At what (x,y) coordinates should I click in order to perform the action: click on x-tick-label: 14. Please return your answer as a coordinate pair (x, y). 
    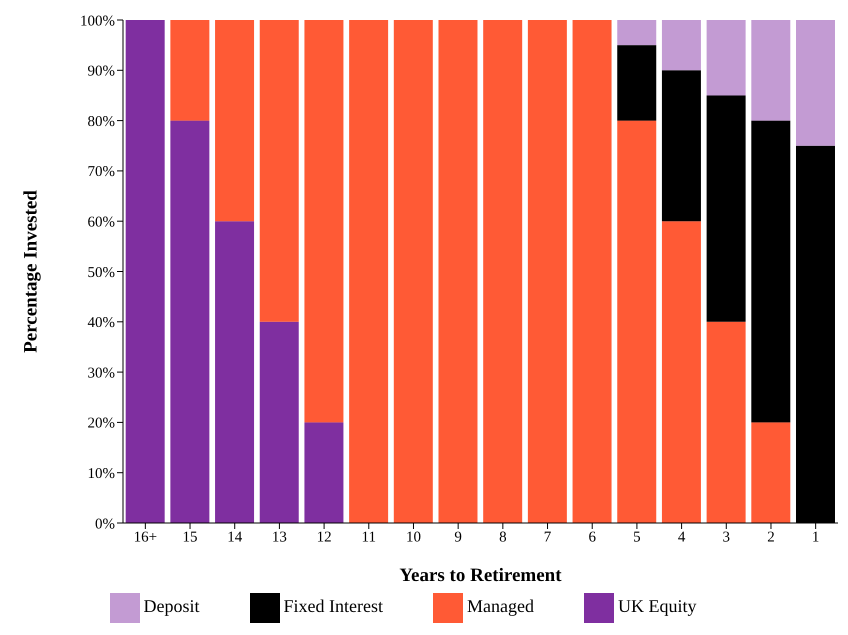
    Looking at the image, I should click on (235, 538).